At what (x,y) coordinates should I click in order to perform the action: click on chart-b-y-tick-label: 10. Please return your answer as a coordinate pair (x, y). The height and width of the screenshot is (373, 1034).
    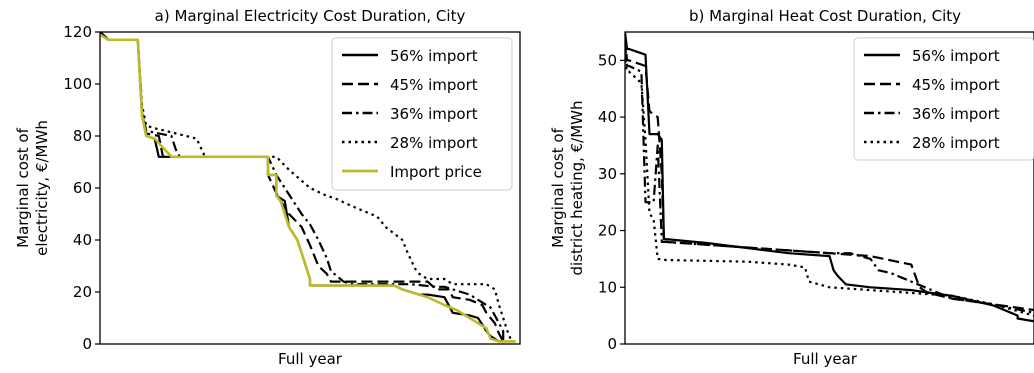
    Looking at the image, I should click on (607, 287).